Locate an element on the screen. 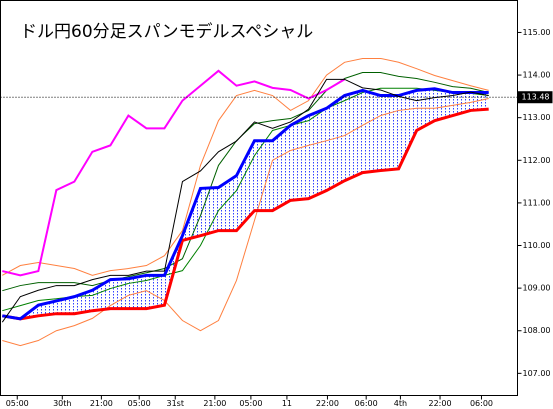  y-tick-label: 111.00 is located at coordinates (537, 202).